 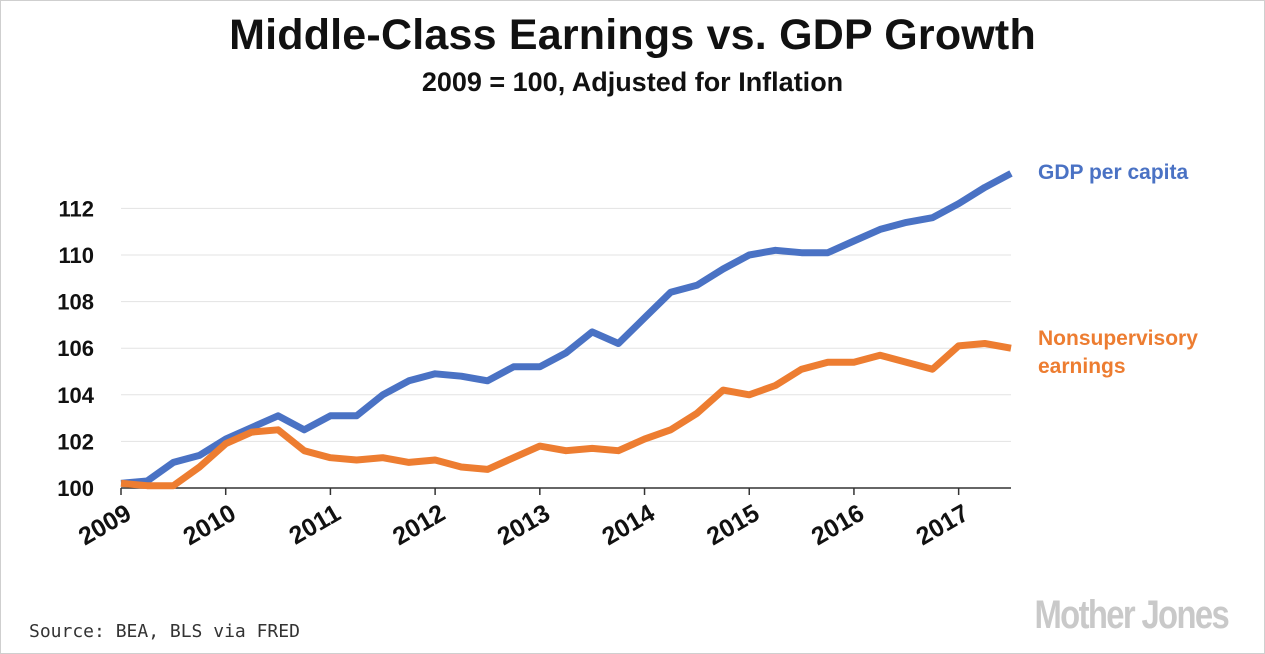 I want to click on x-tick-label: 2009, so click(x=105, y=525).